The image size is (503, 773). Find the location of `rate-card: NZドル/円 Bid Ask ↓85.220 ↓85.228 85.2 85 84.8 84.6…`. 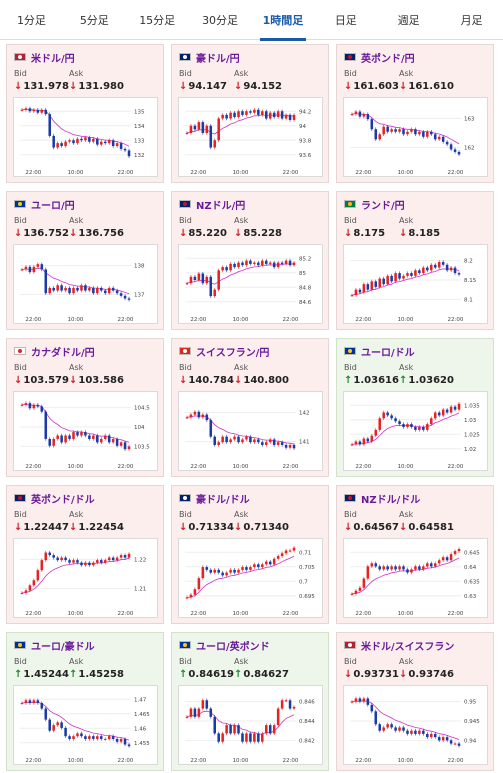

rate-card: NZドル/円 Bid Ask ↓85.220 ↓85.228 85.2 85 84.8 84.6… is located at coordinates (250, 260).